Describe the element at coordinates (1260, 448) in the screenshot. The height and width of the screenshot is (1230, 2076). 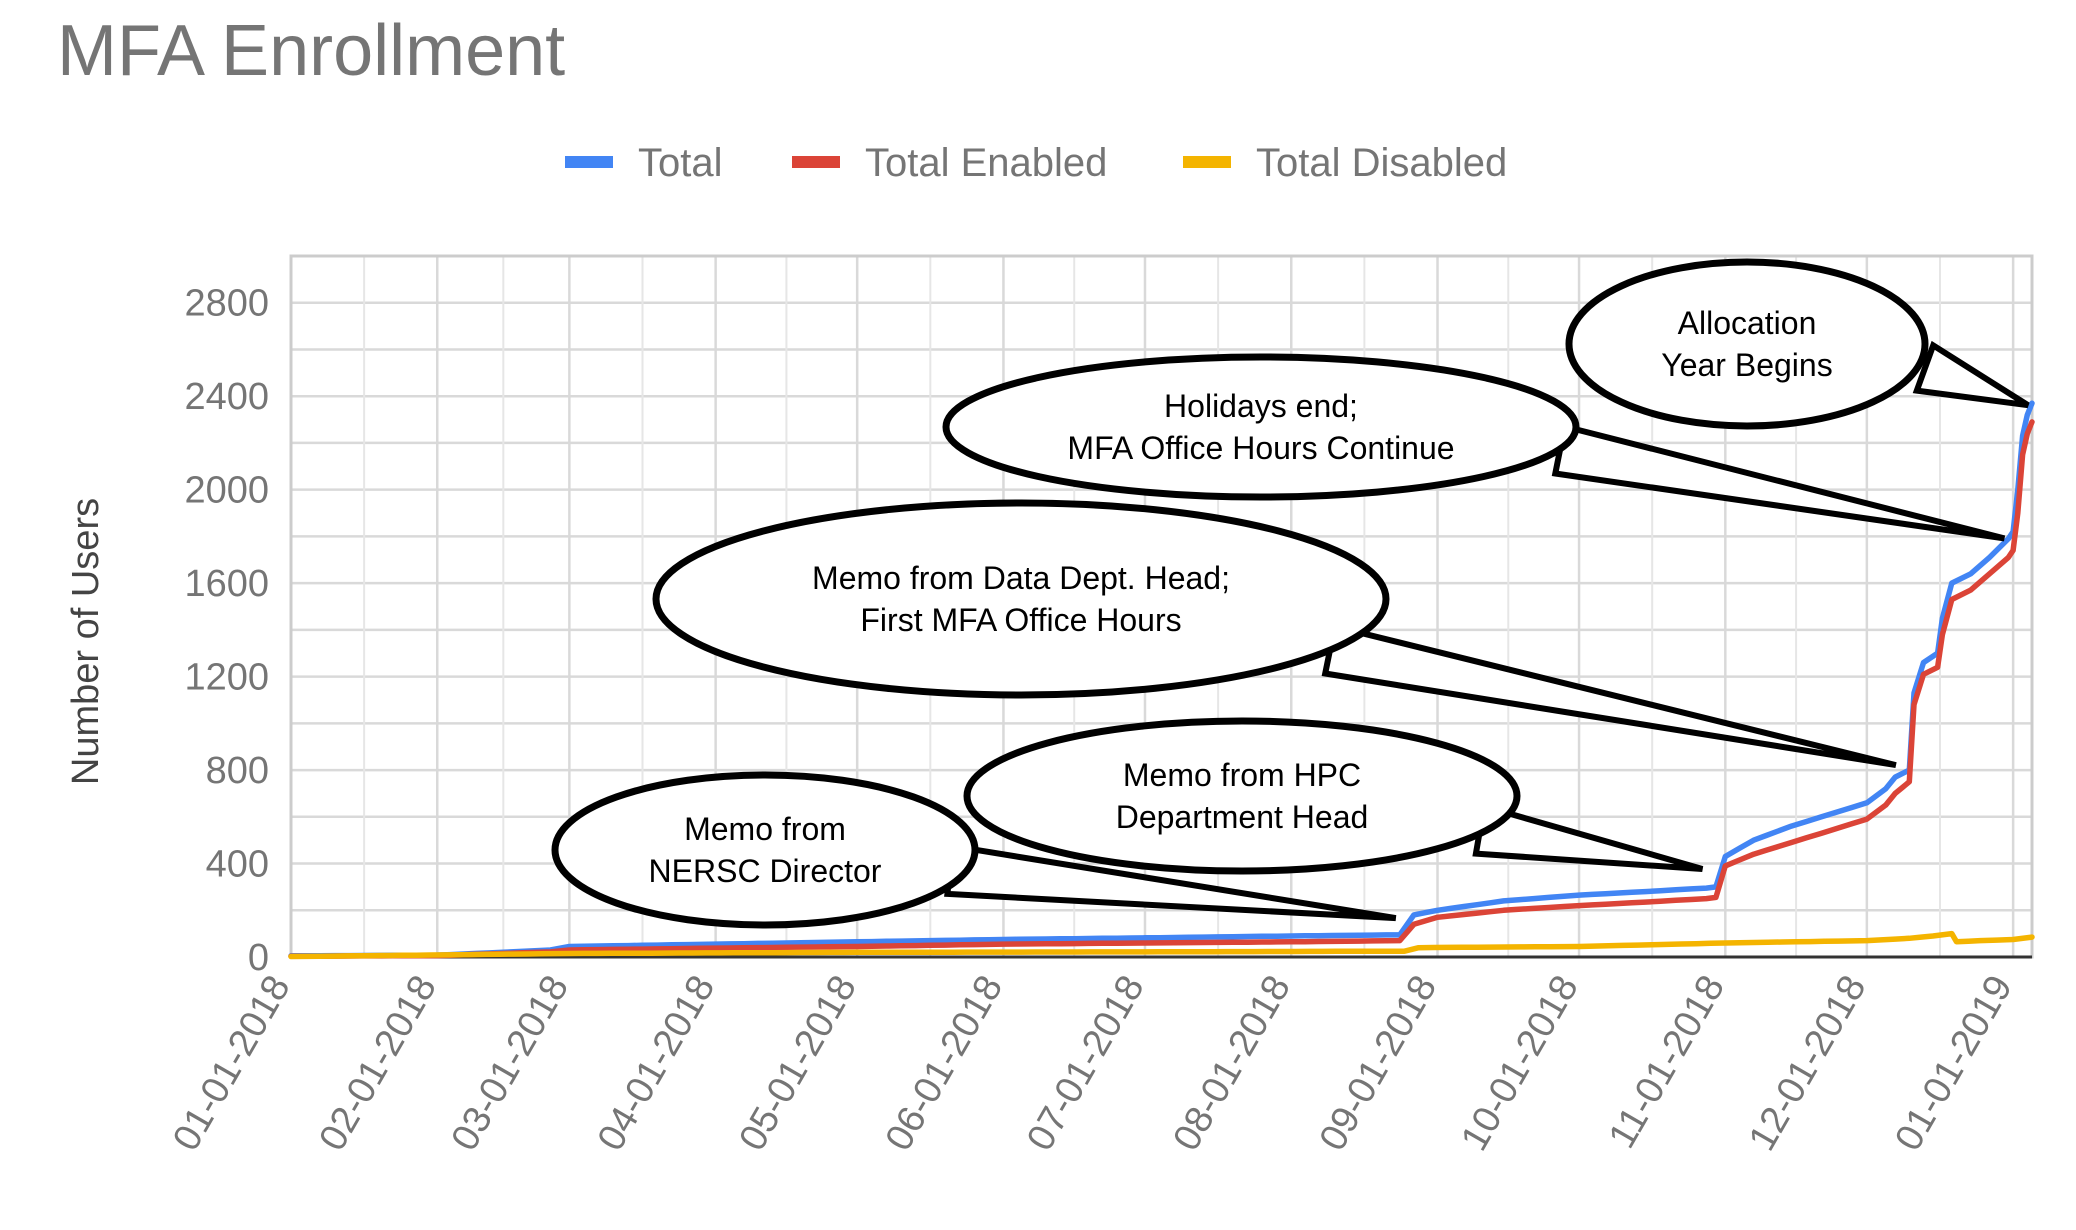
I see `callout-text-line: MFA Office Hours Continue` at that location.